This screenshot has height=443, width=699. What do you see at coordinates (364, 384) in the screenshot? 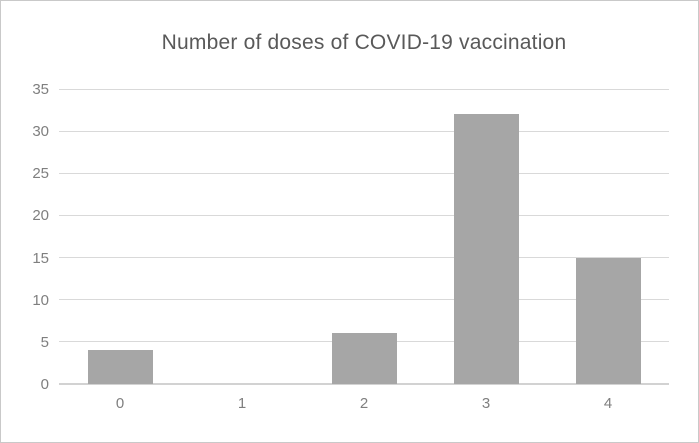
I see `x-axis-line` at bounding box center [364, 384].